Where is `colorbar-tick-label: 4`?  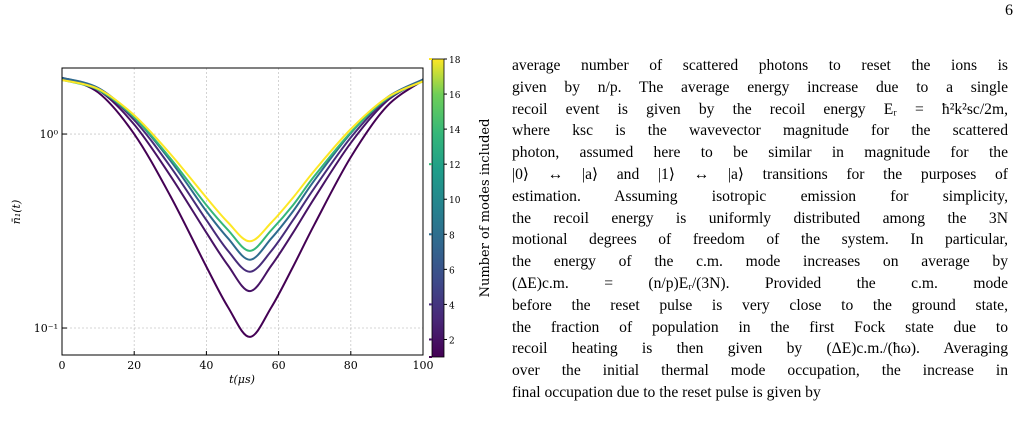 colorbar-tick-label: 4 is located at coordinates (452, 306).